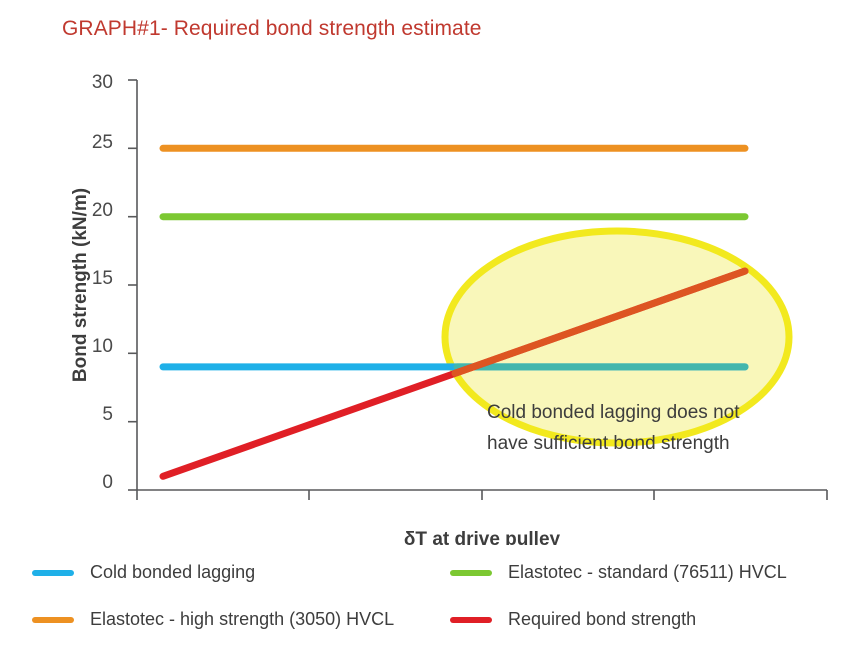 The height and width of the screenshot is (663, 856). What do you see at coordinates (471, 619) in the screenshot?
I see `legend-swatch-icon-required-bond-strength` at bounding box center [471, 619].